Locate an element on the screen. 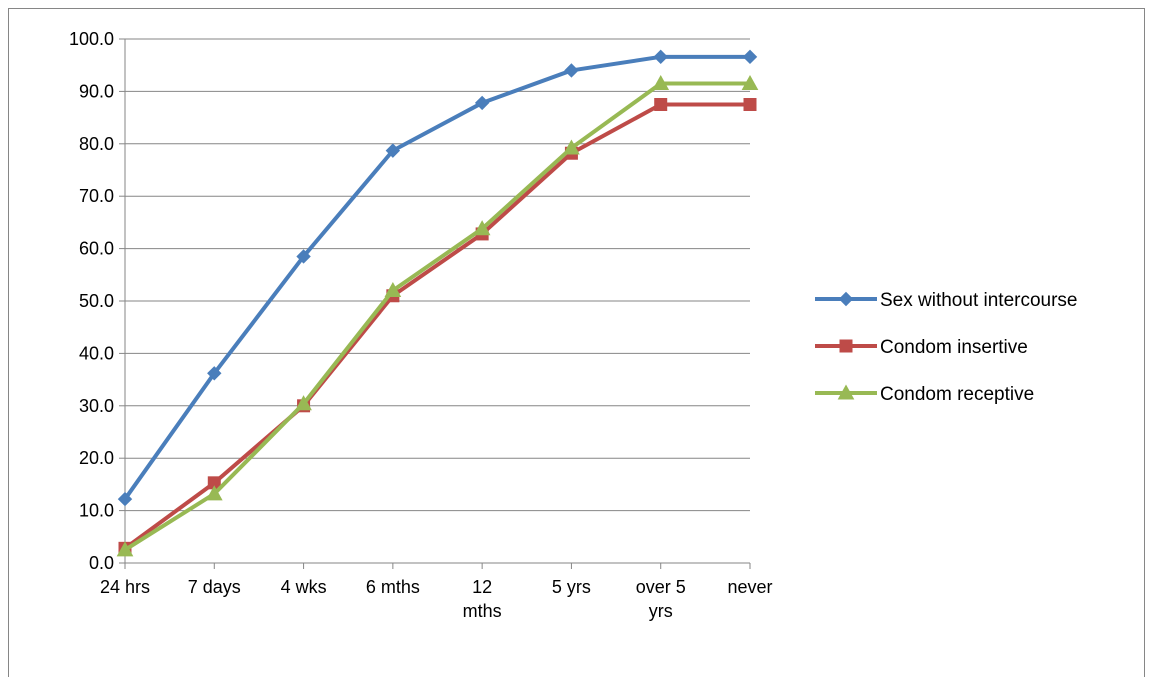  legend-label: Sex without intercourse is located at coordinates (979, 300).